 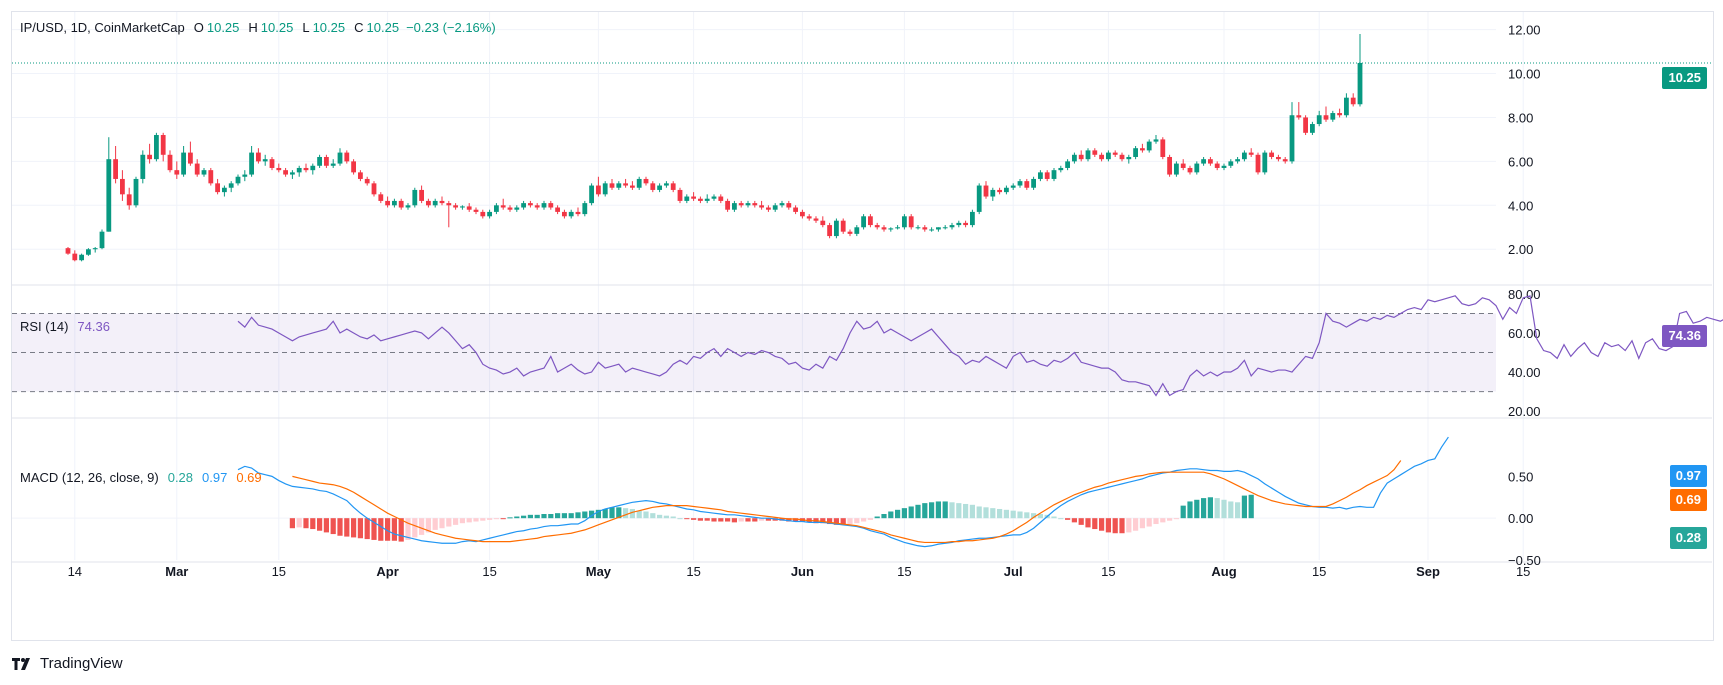 I want to click on macd-axis-tick: 0.50, so click(x=1520, y=476).